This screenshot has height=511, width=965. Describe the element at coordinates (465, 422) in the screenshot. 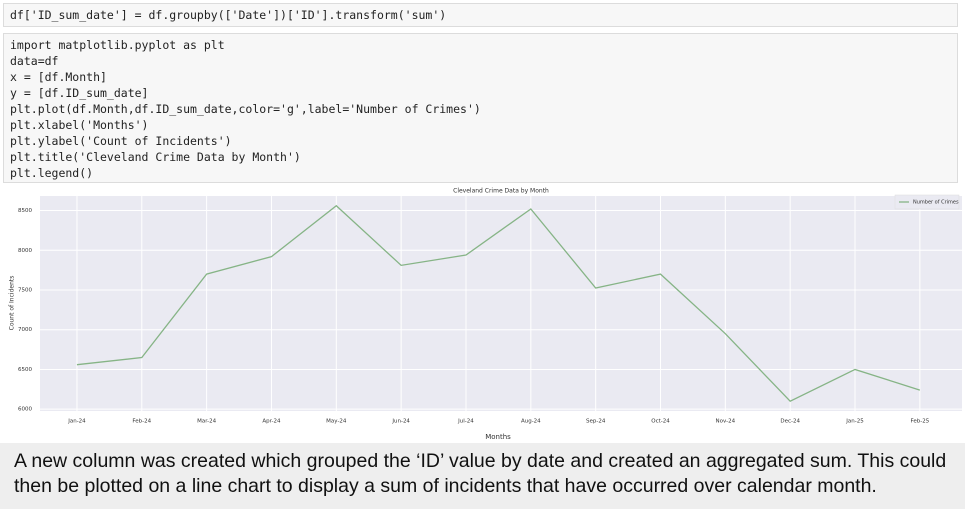

I see `x-tick-label: Jul-24` at that location.